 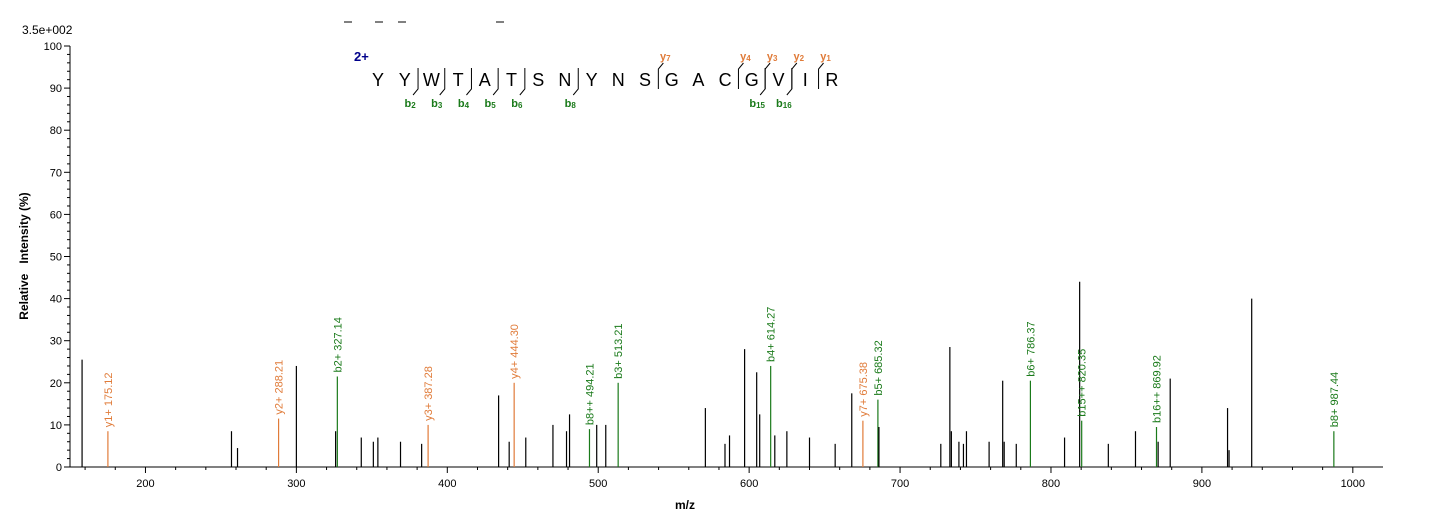 I want to click on peak-label: y1+ 175.12, so click(x=109, y=399).